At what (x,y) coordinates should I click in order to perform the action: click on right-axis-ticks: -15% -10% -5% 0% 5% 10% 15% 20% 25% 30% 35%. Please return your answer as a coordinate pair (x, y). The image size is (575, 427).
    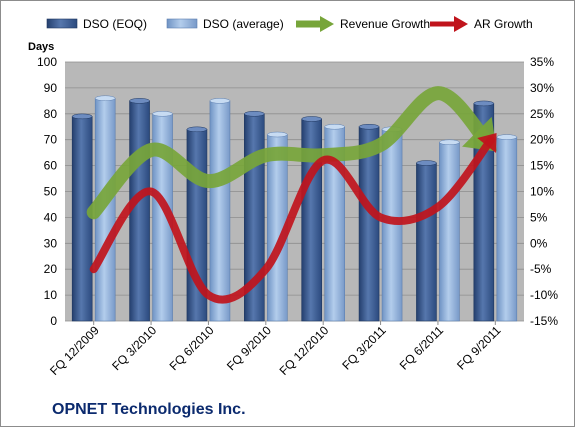
    Looking at the image, I should click on (544, 191).